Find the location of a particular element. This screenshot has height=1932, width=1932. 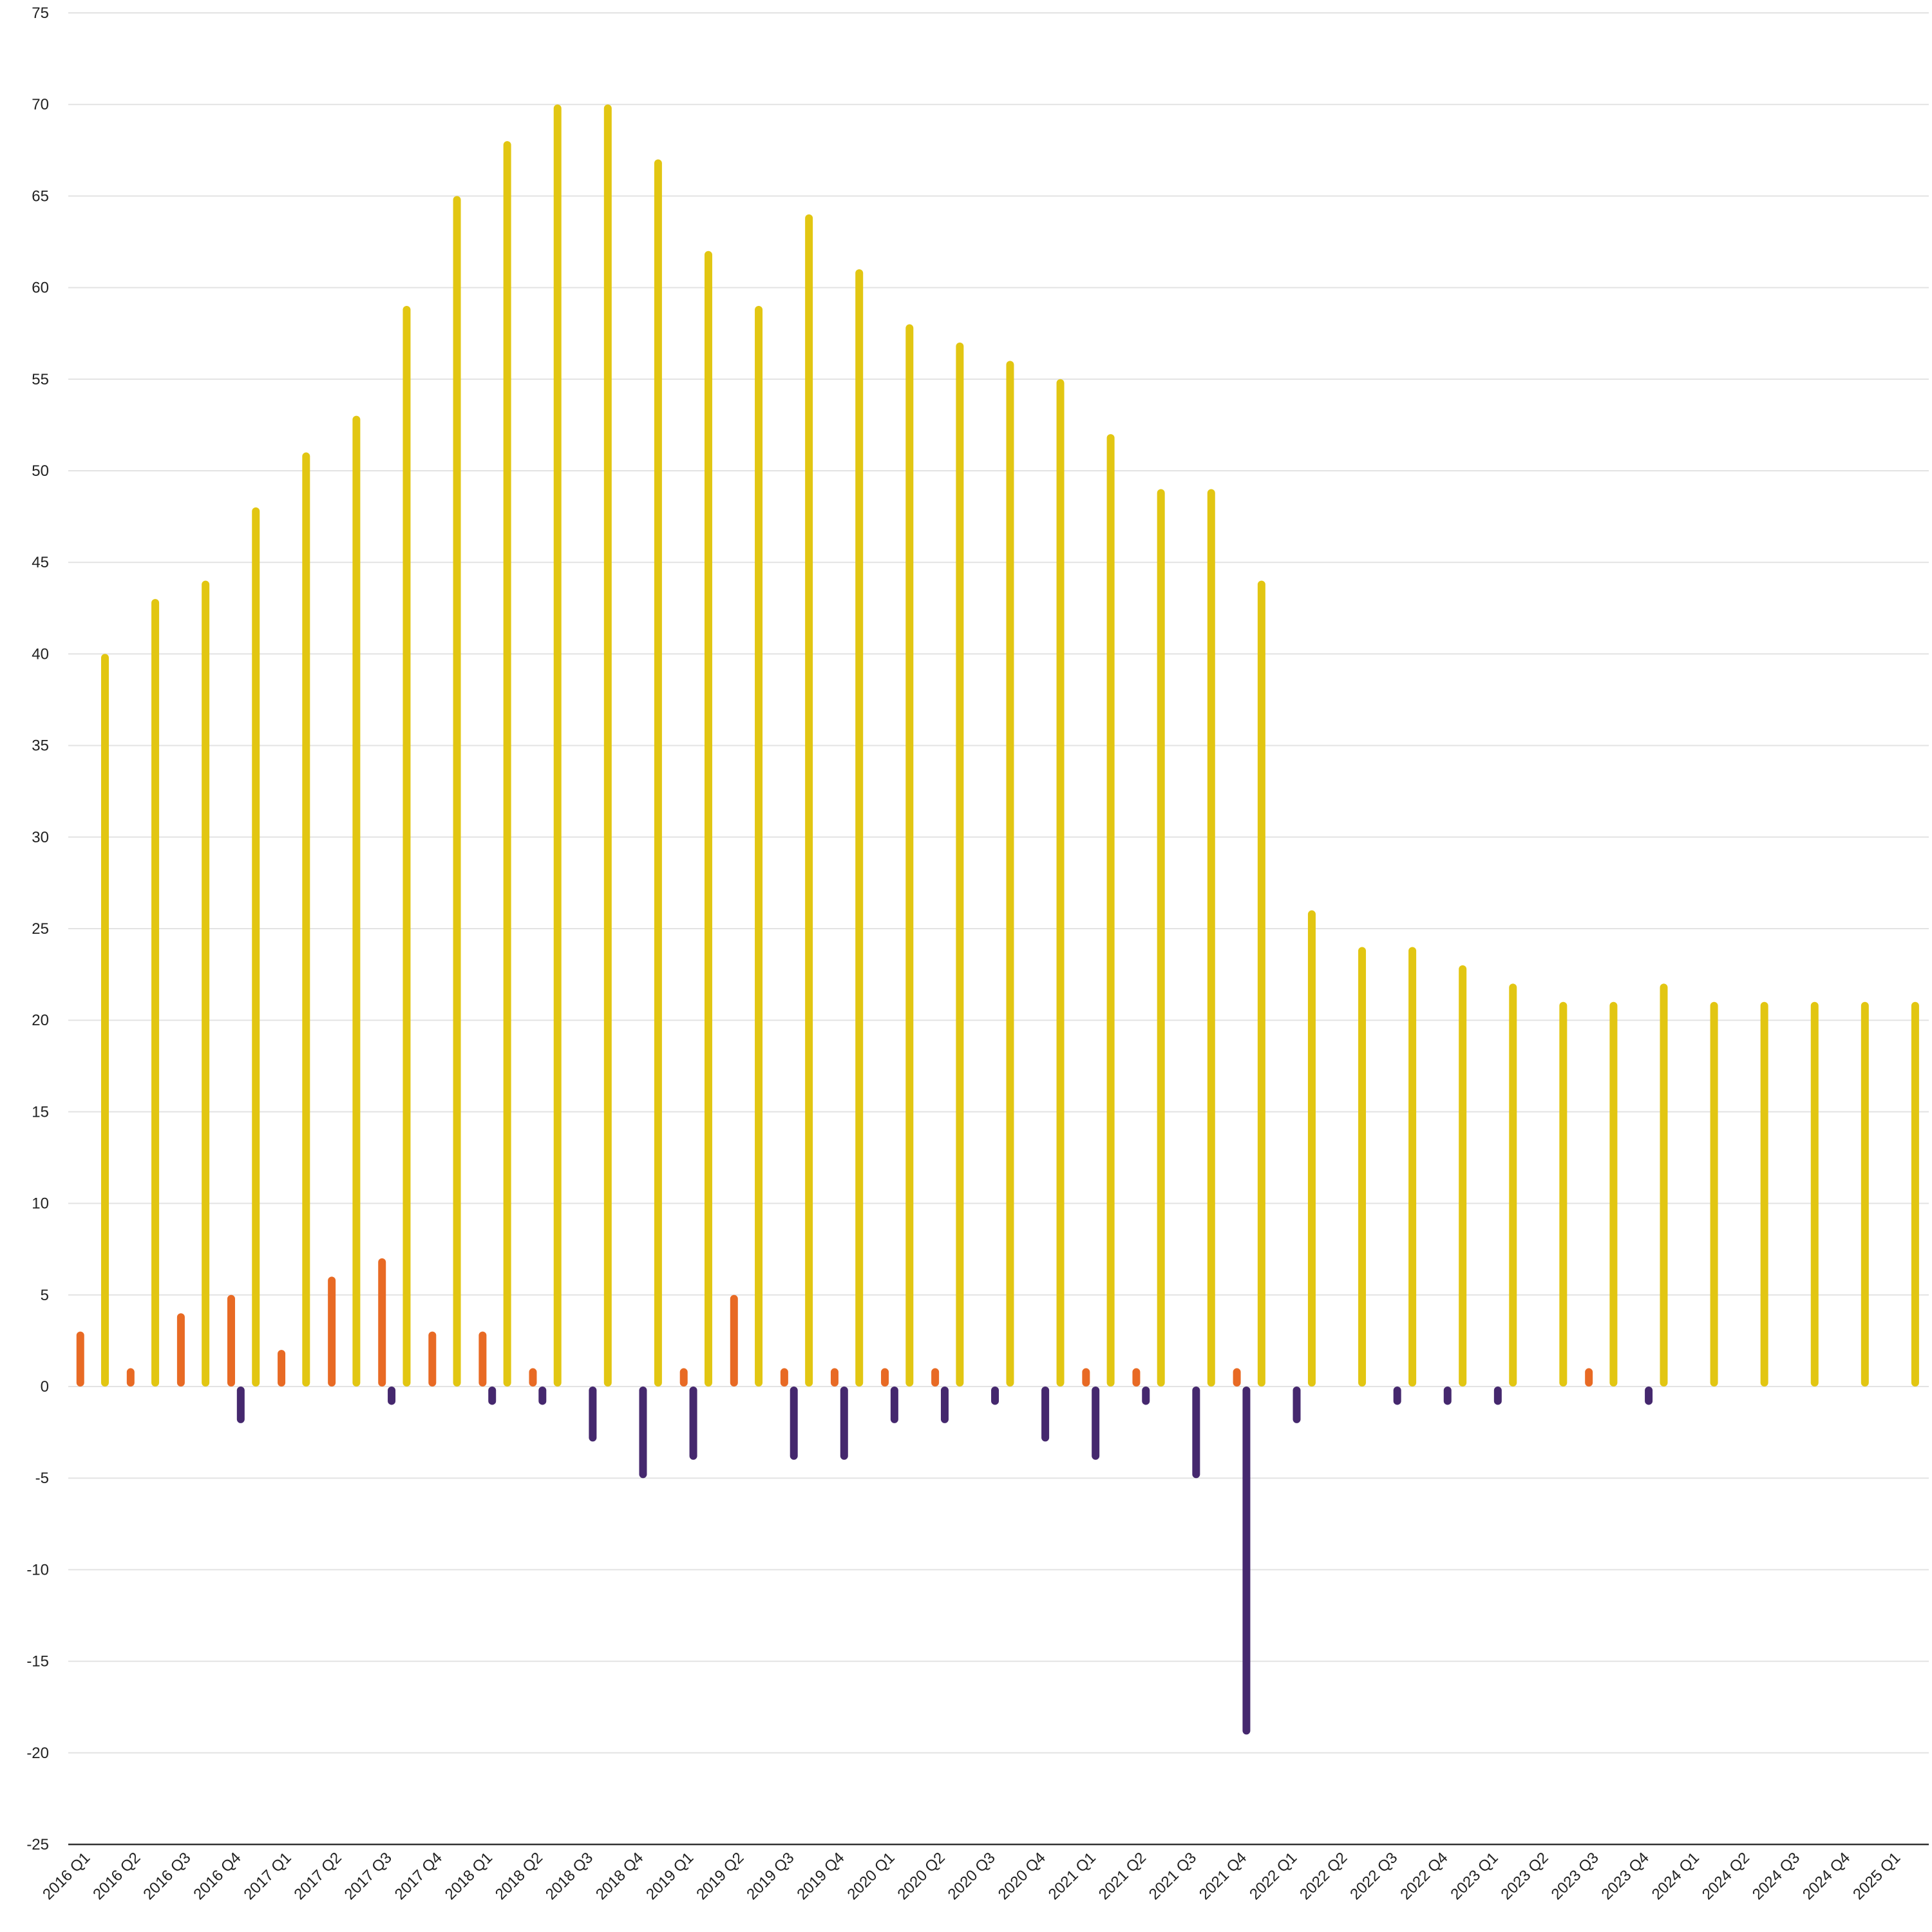

bar-series-3-2018-q3 is located at coordinates (607, 746).